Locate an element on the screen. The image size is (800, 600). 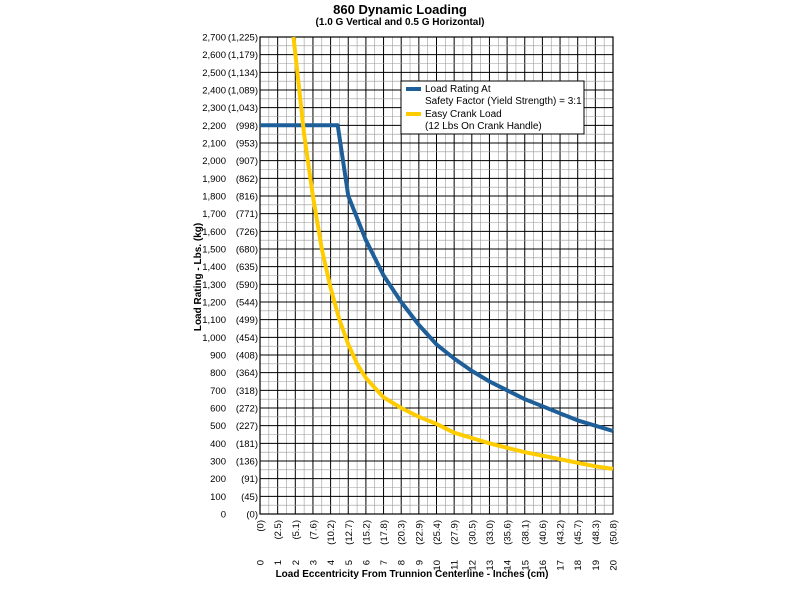
y-tick-label-kg: (1,089) is located at coordinates (243, 91).